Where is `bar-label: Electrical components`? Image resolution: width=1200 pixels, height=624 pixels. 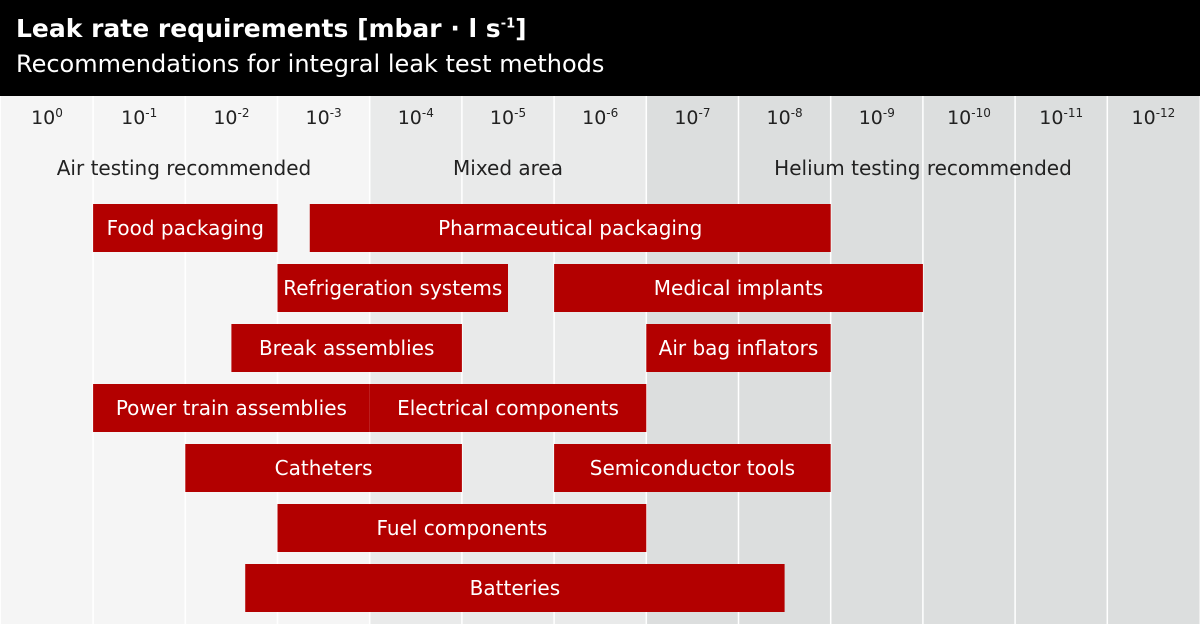
bar-label: Electrical components is located at coordinates (508, 408).